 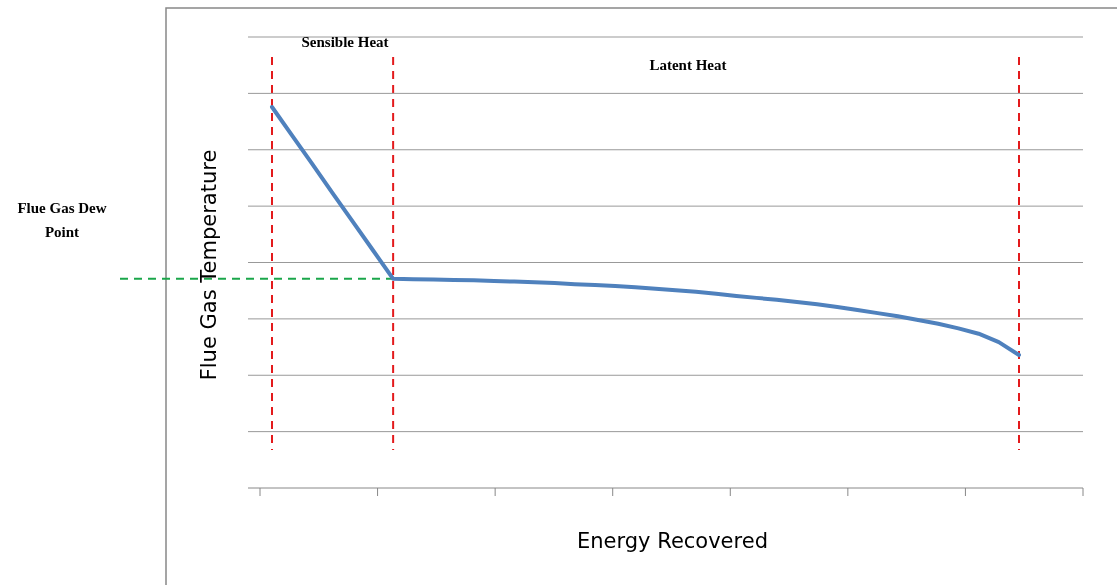 What do you see at coordinates (209, 265) in the screenshot?
I see `y-axis-title: Flue Gas Temperature` at bounding box center [209, 265].